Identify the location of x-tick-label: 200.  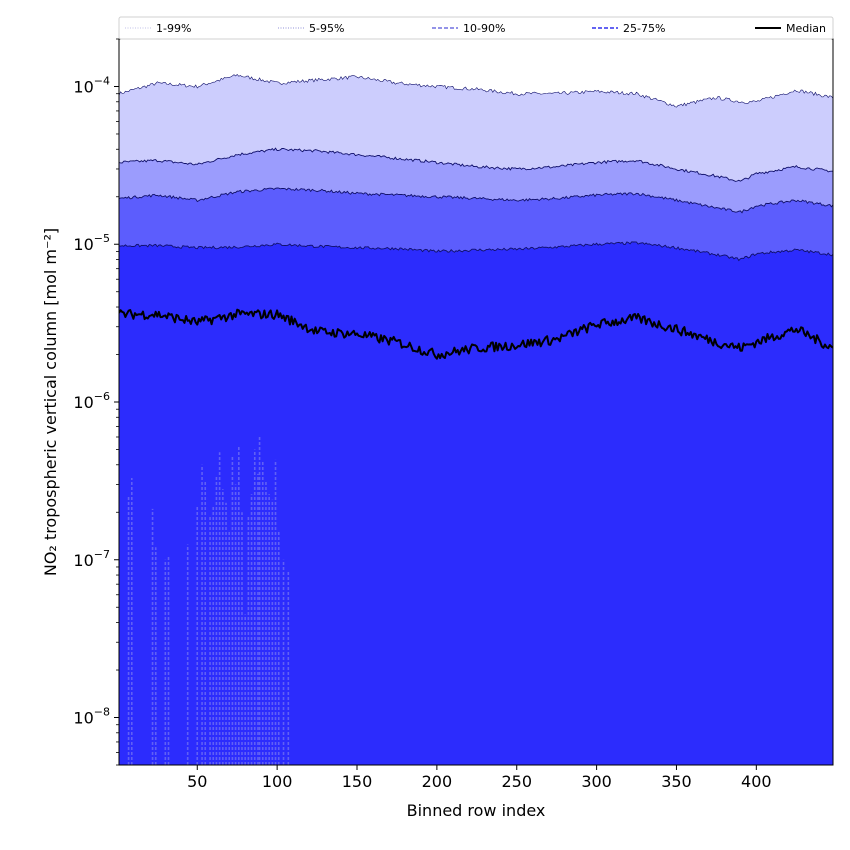
(437, 781).